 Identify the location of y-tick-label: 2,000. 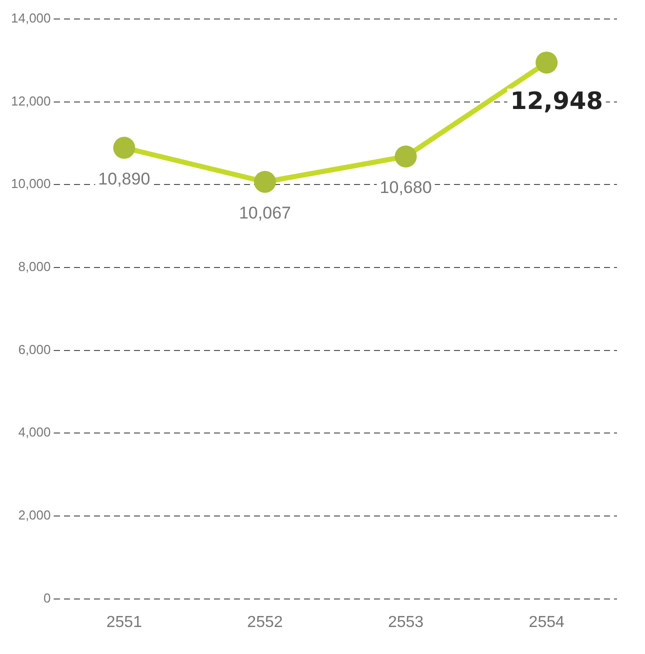
(34, 515).